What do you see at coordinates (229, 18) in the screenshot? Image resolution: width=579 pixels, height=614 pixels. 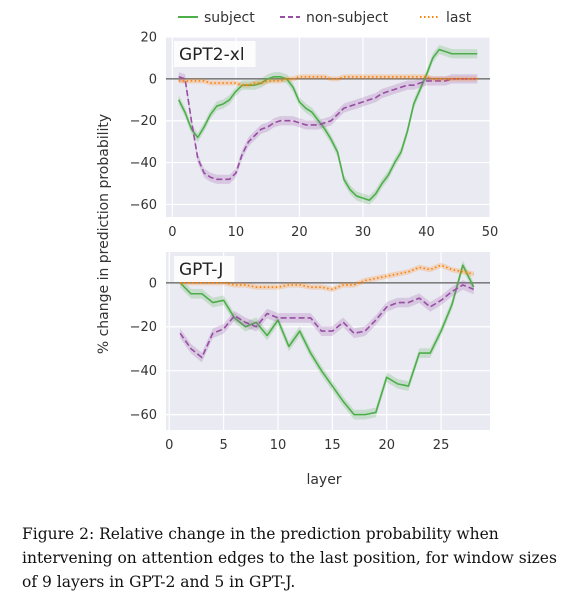 I see `legend-label-subject: subject` at bounding box center [229, 18].